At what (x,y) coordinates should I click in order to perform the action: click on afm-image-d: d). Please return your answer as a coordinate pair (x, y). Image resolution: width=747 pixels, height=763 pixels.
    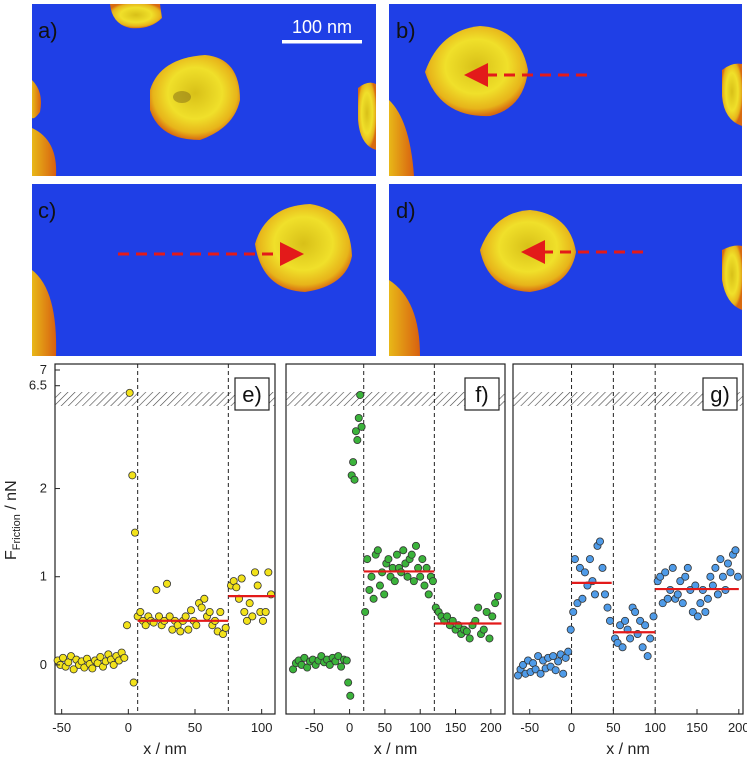
    Looking at the image, I should click on (565, 270).